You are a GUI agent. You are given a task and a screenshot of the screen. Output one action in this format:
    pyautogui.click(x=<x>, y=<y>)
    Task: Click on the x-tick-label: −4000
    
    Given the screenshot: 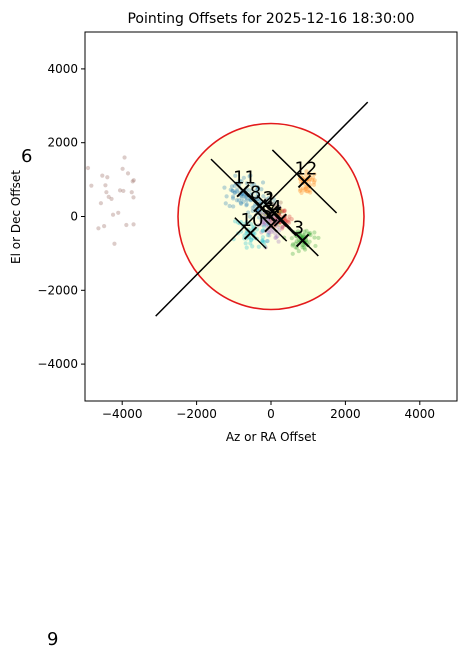 What is the action you would take?
    pyautogui.click(x=122, y=414)
    